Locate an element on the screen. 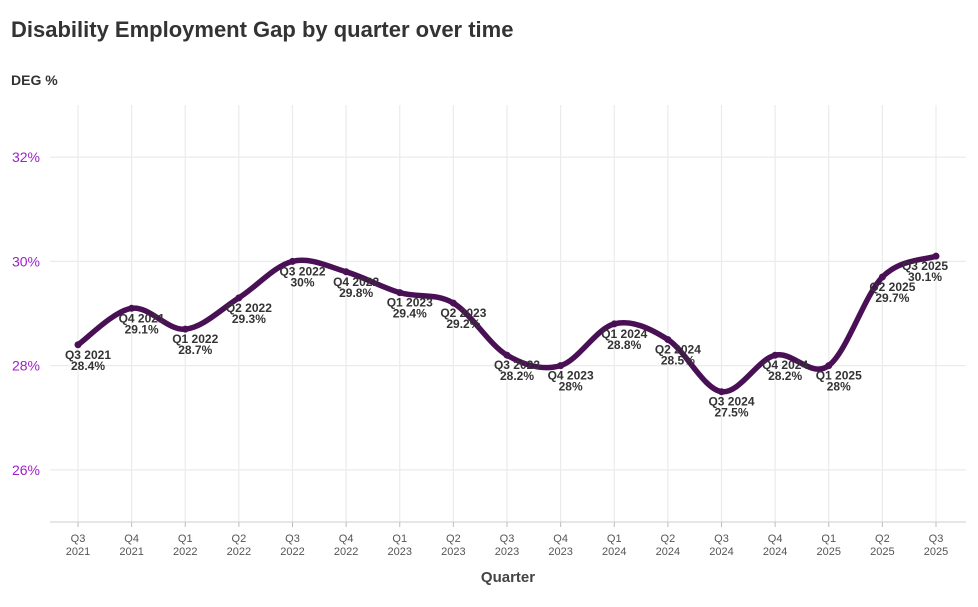 Image resolution: width=978 pixels, height=607 pixels. data-label-quarter: Q2 2023 is located at coordinates (463, 313).